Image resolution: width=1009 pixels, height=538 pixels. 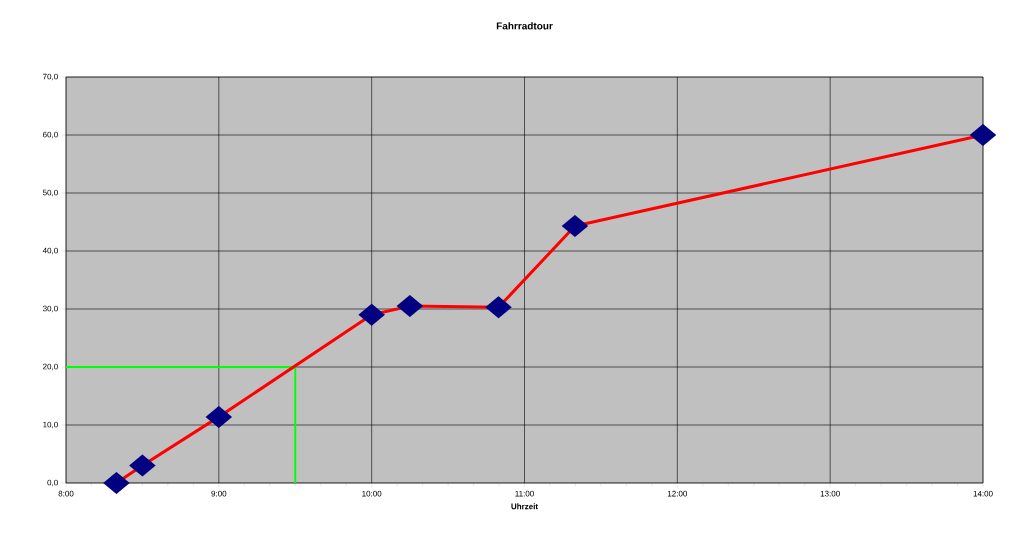 I want to click on y-tick-label: 60,0, so click(x=50, y=135).